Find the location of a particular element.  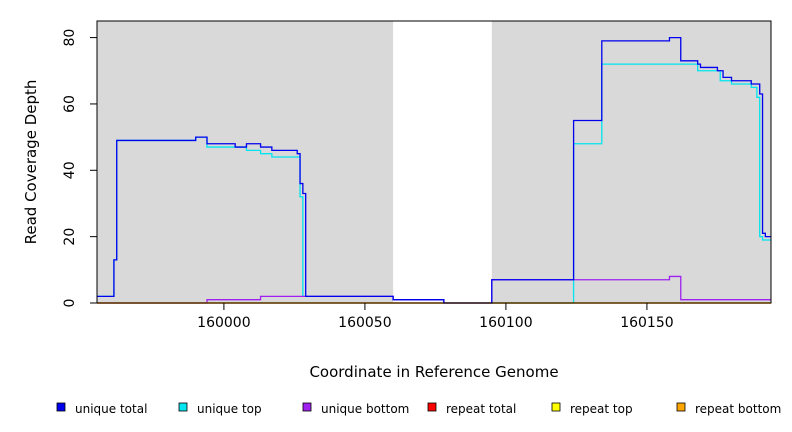

x-tick-label: 160000 is located at coordinates (223, 323).